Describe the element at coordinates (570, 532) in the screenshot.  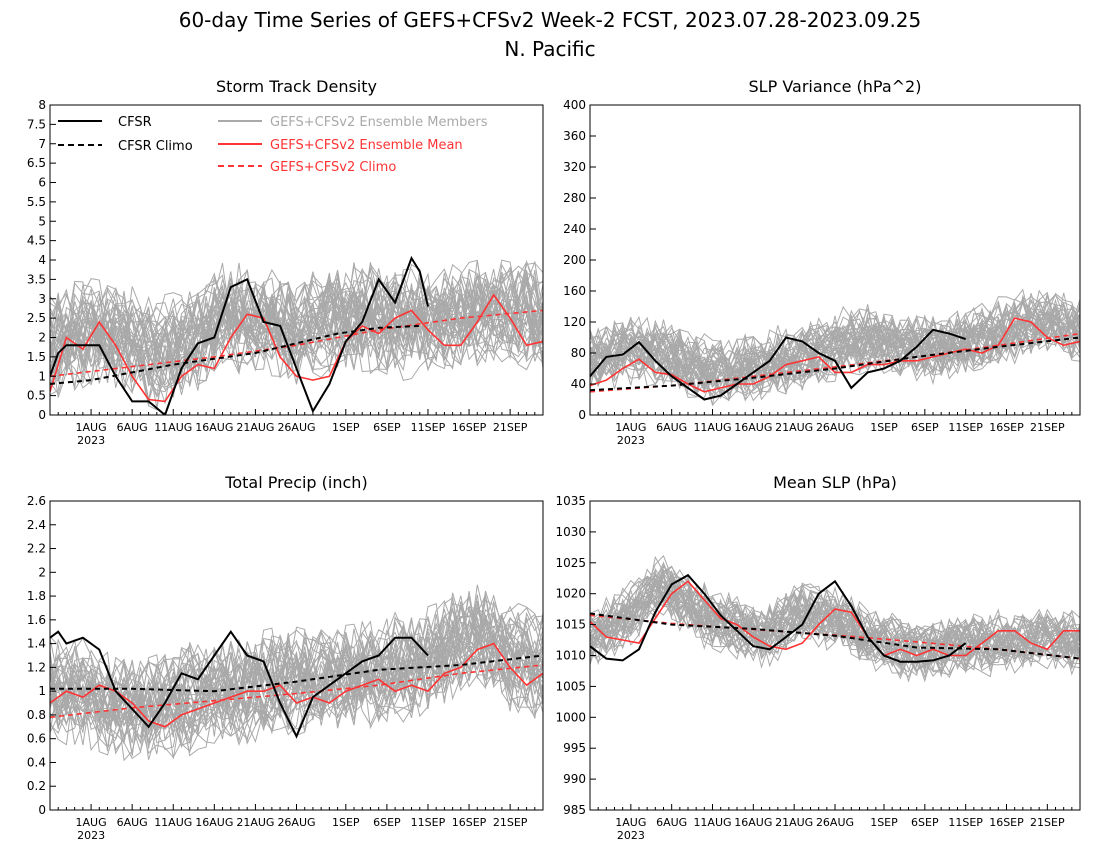
I see `y-tick-label: 1030` at that location.